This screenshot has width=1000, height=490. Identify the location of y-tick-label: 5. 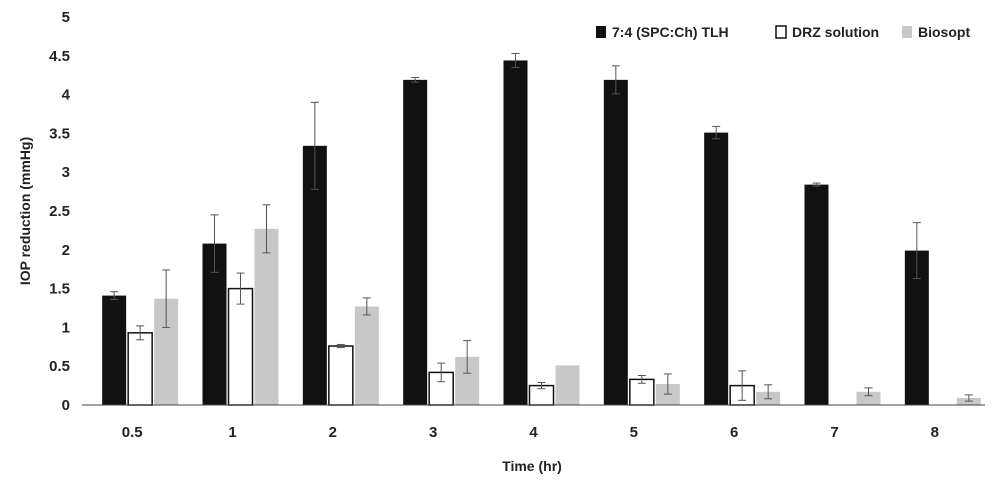
(66, 17).